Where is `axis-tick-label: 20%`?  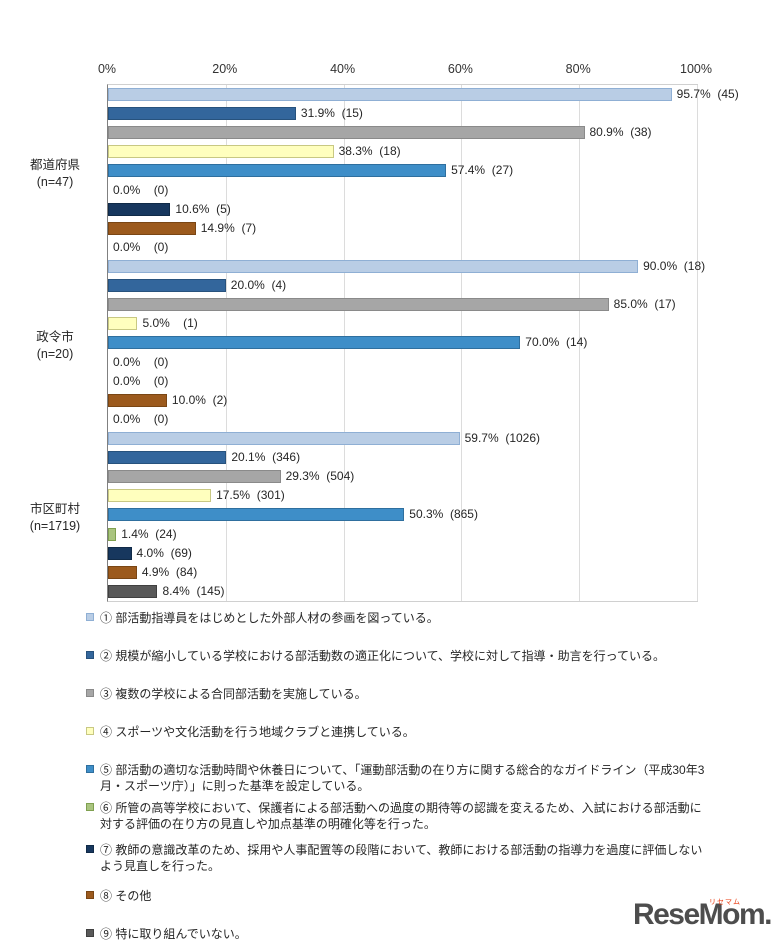 axis-tick-label: 20% is located at coordinates (225, 69).